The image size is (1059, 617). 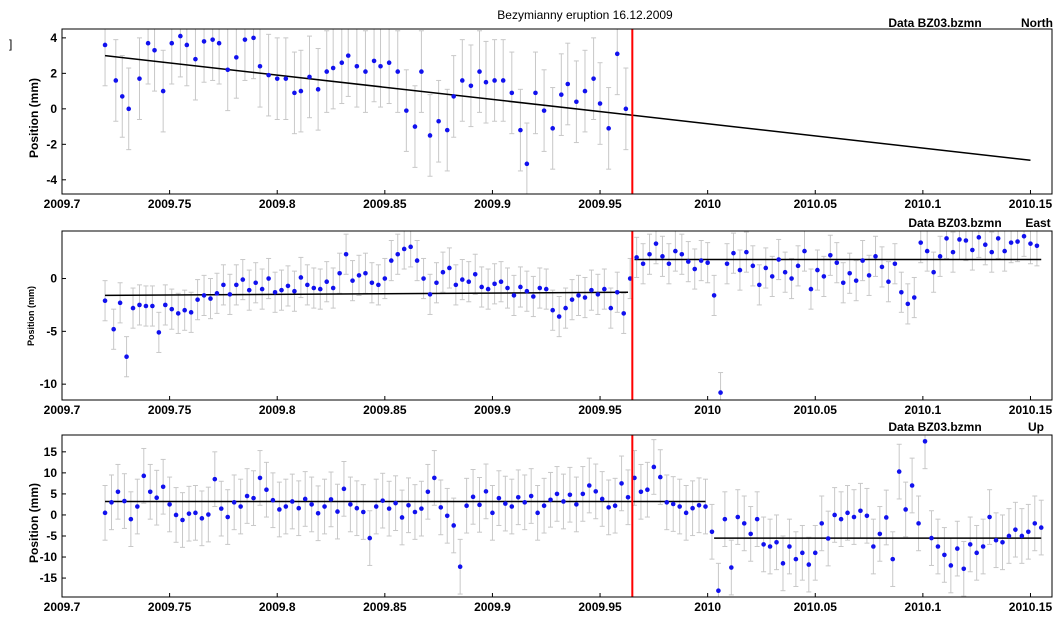 What do you see at coordinates (53, 279) in the screenshot?
I see `east-y-tick-label: 0` at bounding box center [53, 279].